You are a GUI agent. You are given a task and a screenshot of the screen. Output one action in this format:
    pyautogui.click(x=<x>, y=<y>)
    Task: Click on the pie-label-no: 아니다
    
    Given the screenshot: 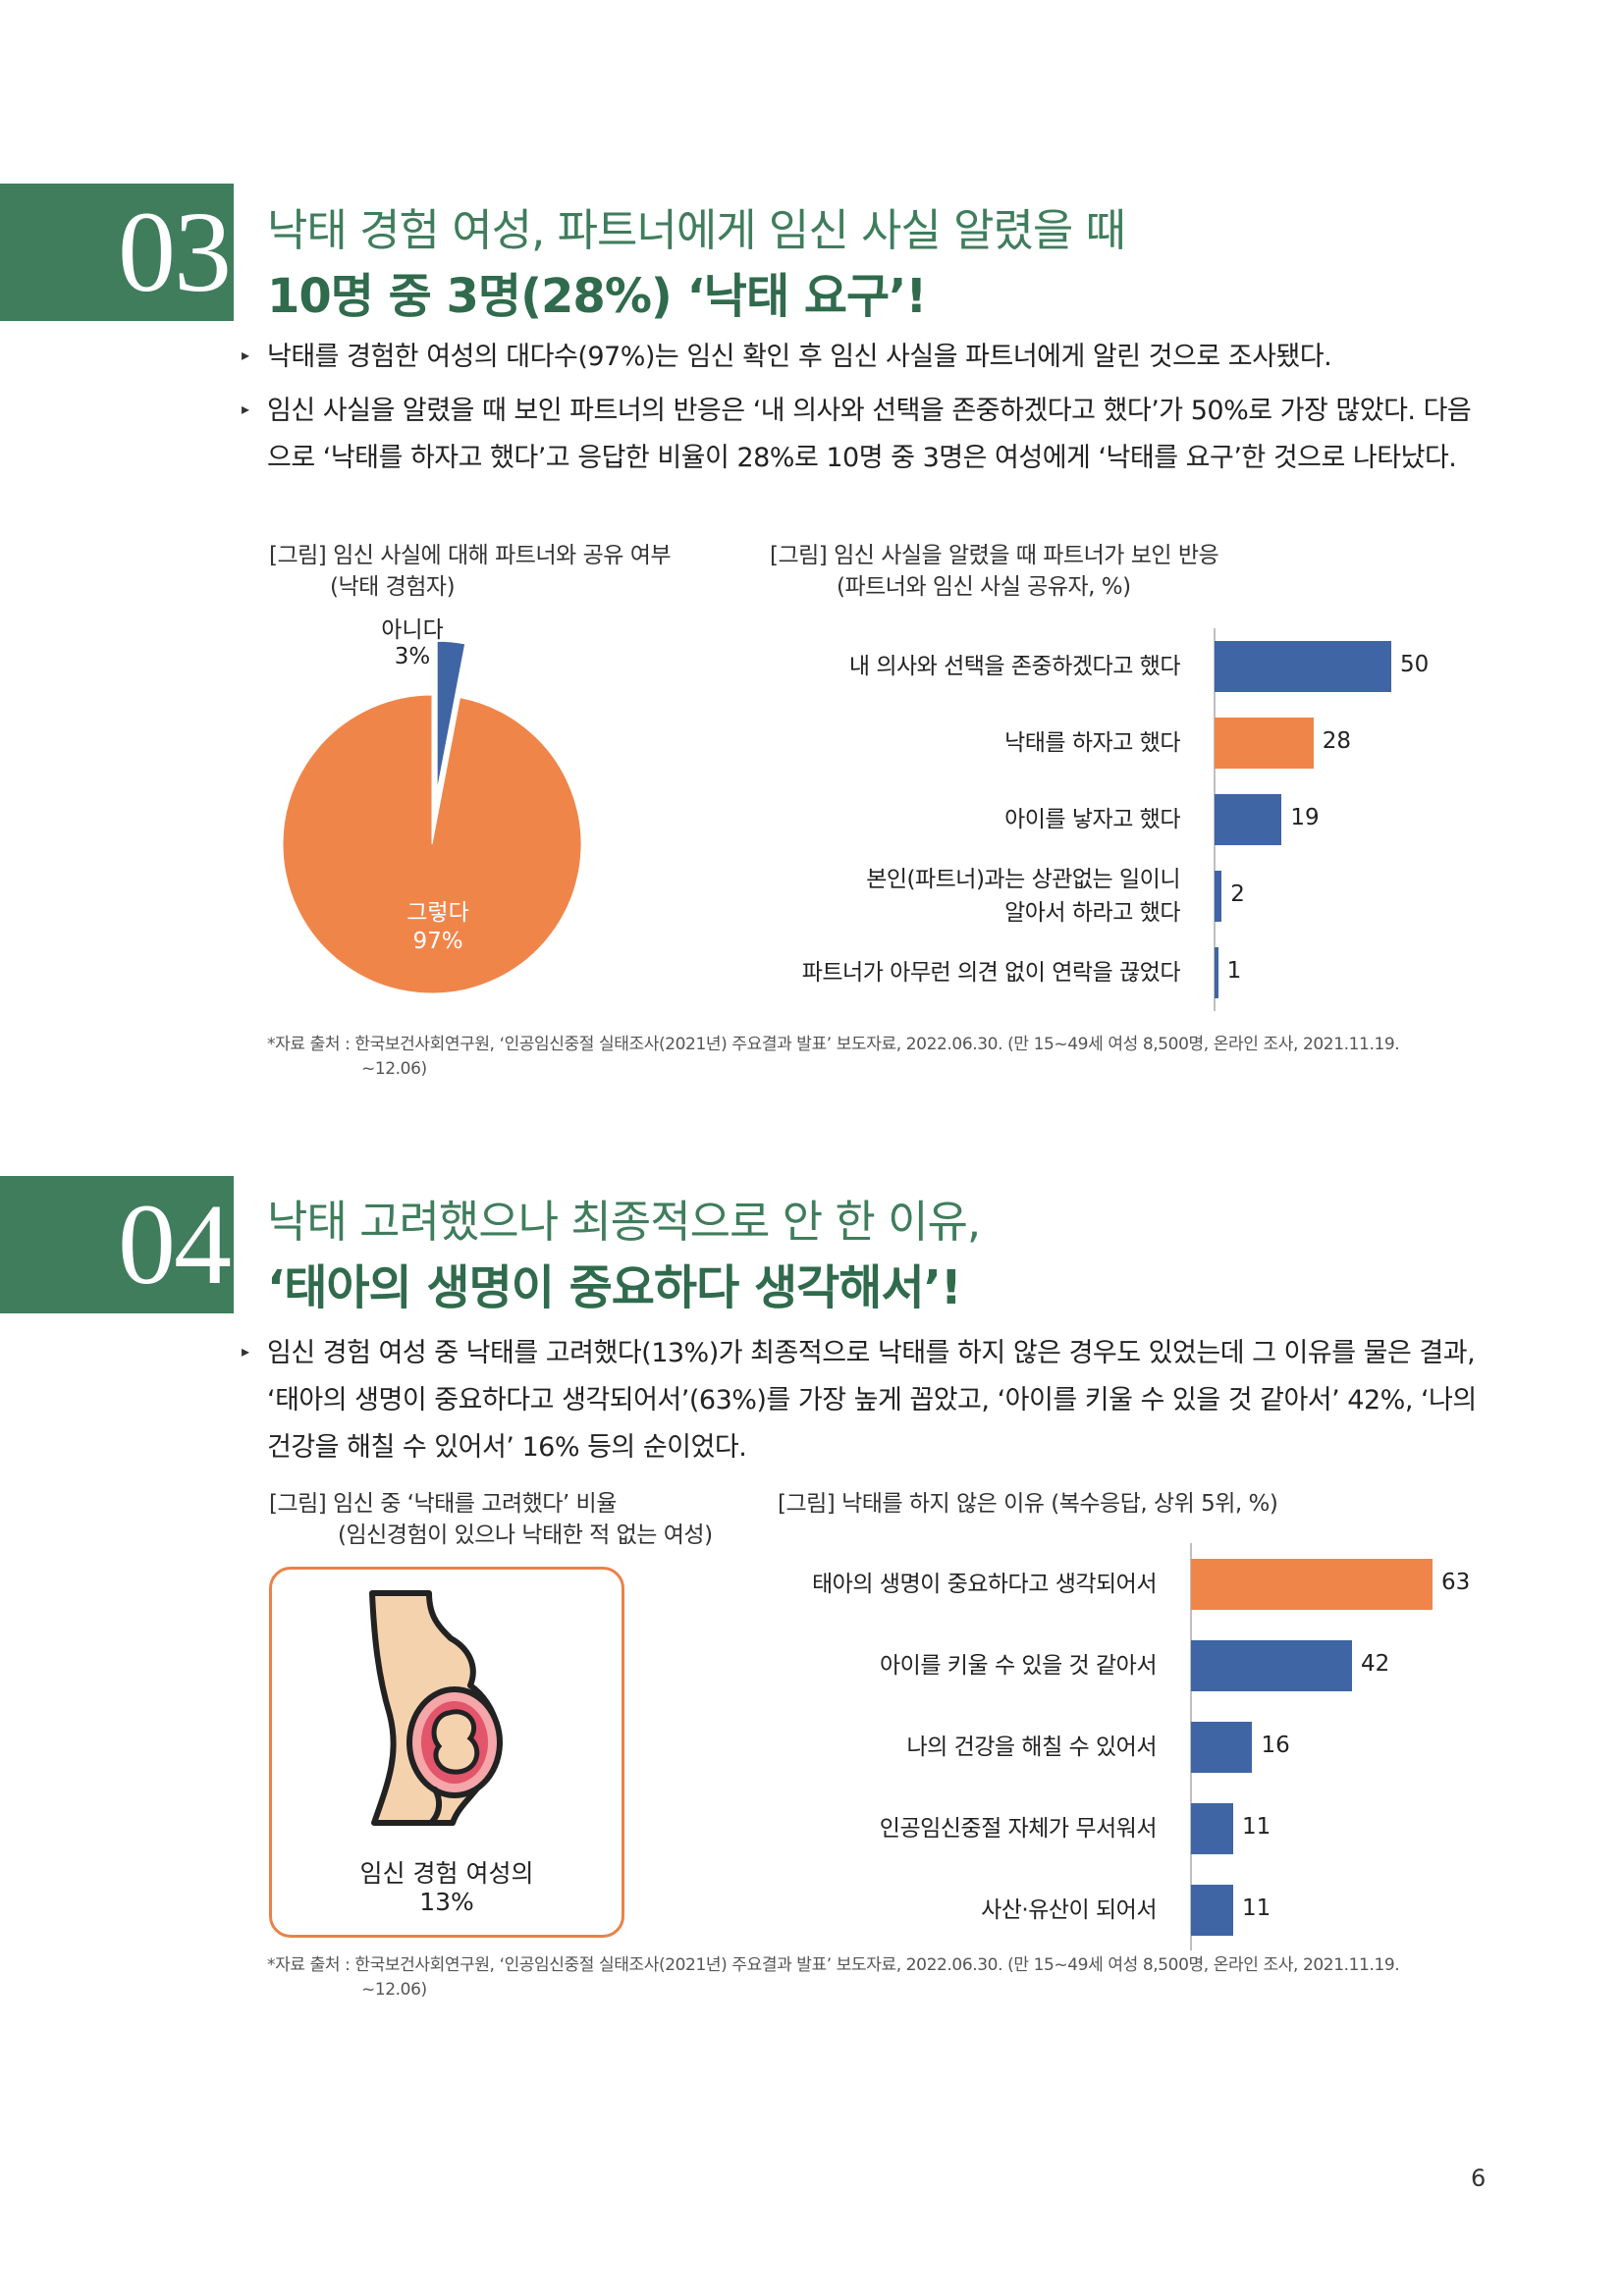 What is the action you would take?
    pyautogui.click(x=413, y=630)
    